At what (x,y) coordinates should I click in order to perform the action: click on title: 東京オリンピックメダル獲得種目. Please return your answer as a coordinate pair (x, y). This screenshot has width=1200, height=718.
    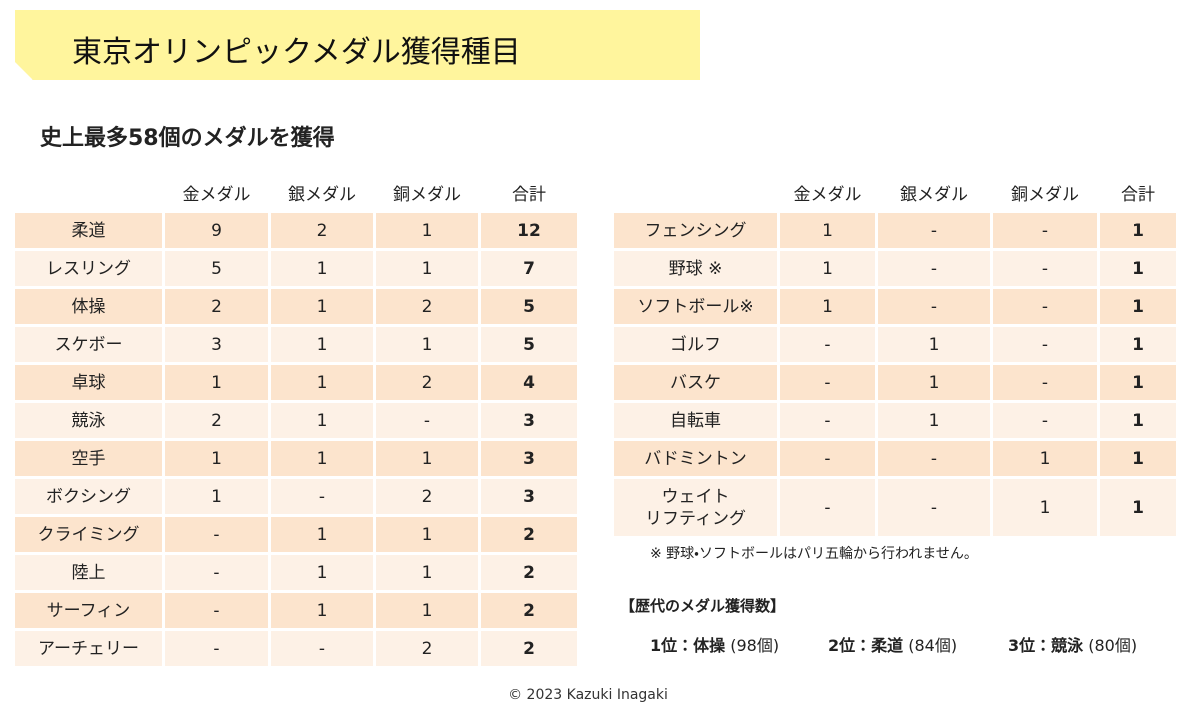
    Looking at the image, I should click on (296, 52).